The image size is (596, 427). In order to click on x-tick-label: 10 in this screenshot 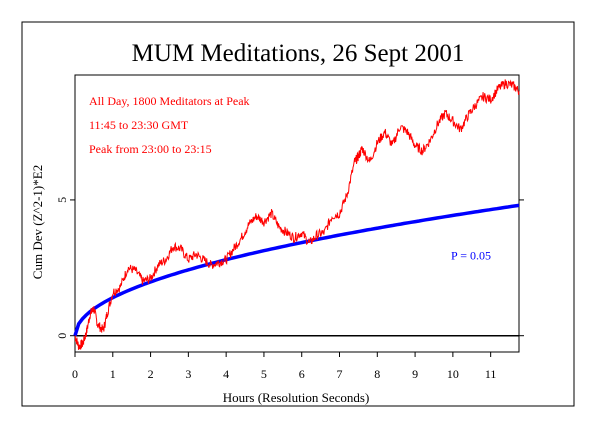, I will do `click(453, 374)`.